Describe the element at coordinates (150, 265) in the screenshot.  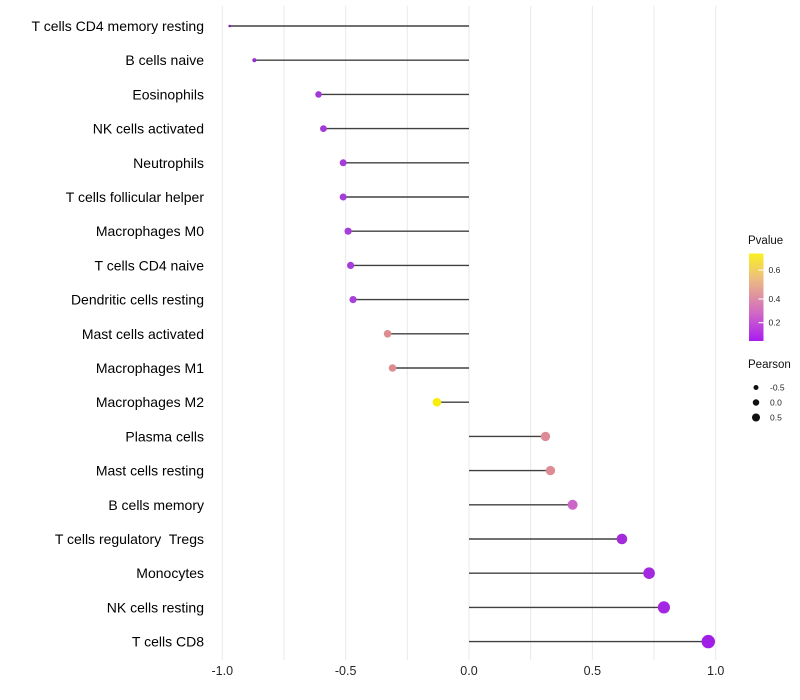
I see `row-label: T cells CD4 naive` at that location.